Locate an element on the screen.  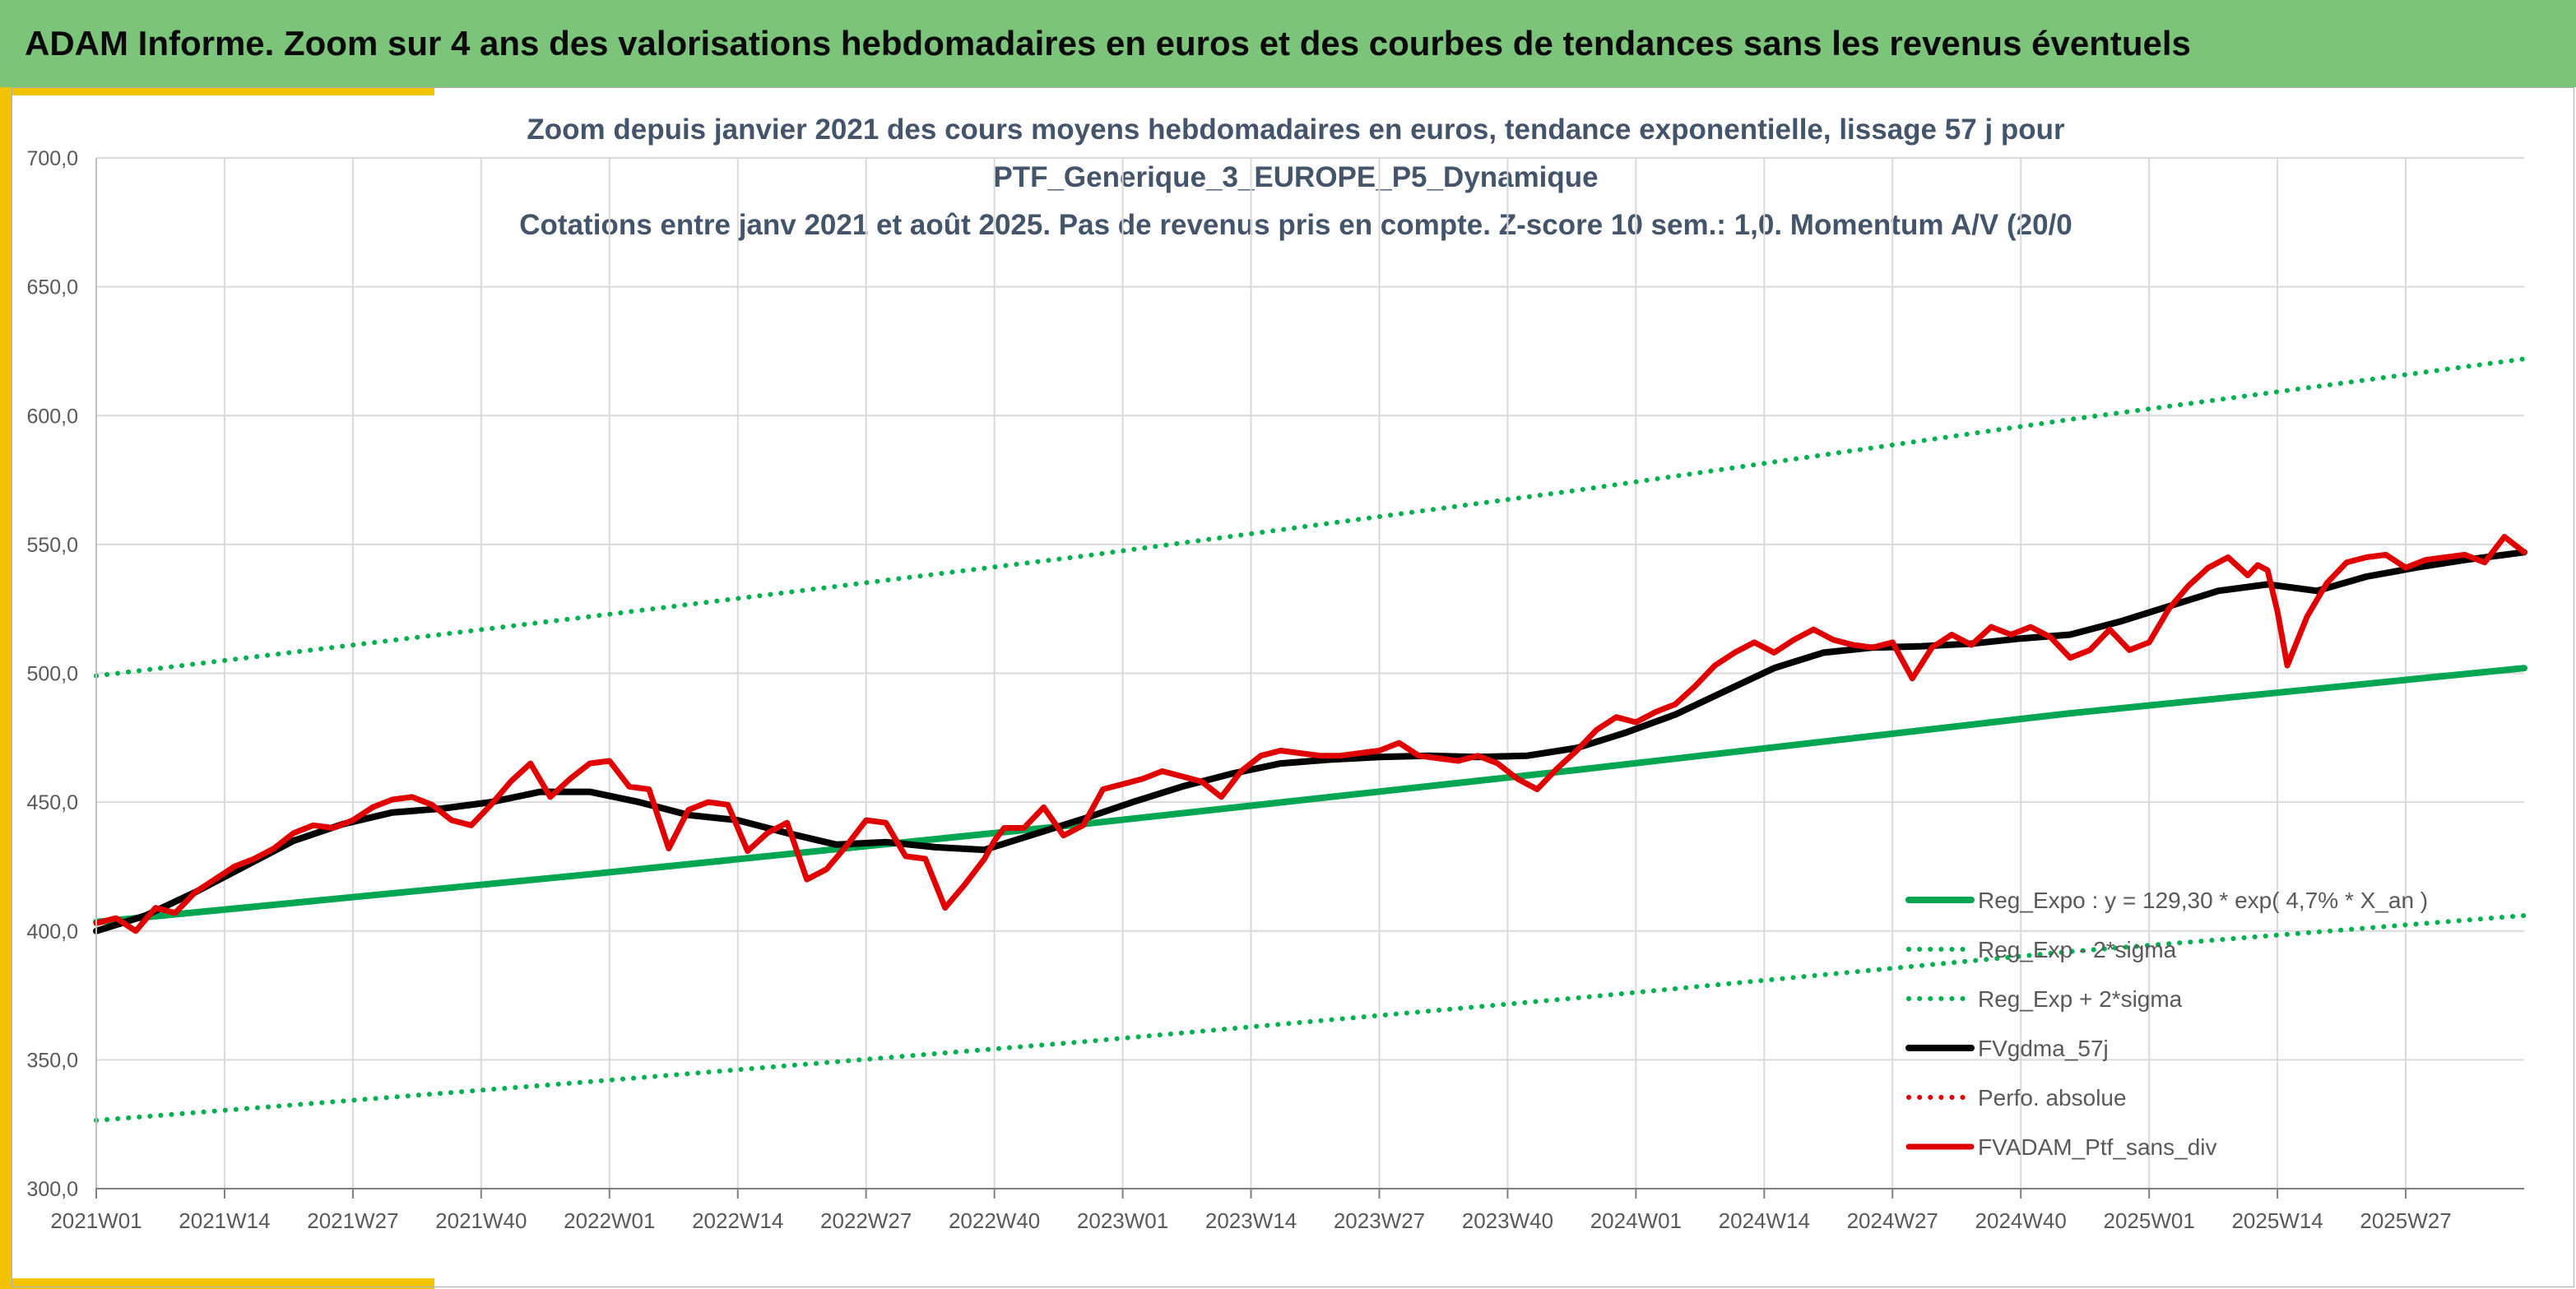
legend-label-ptf: FVADAM_Ptf_sans_div is located at coordinates (2097, 1147).